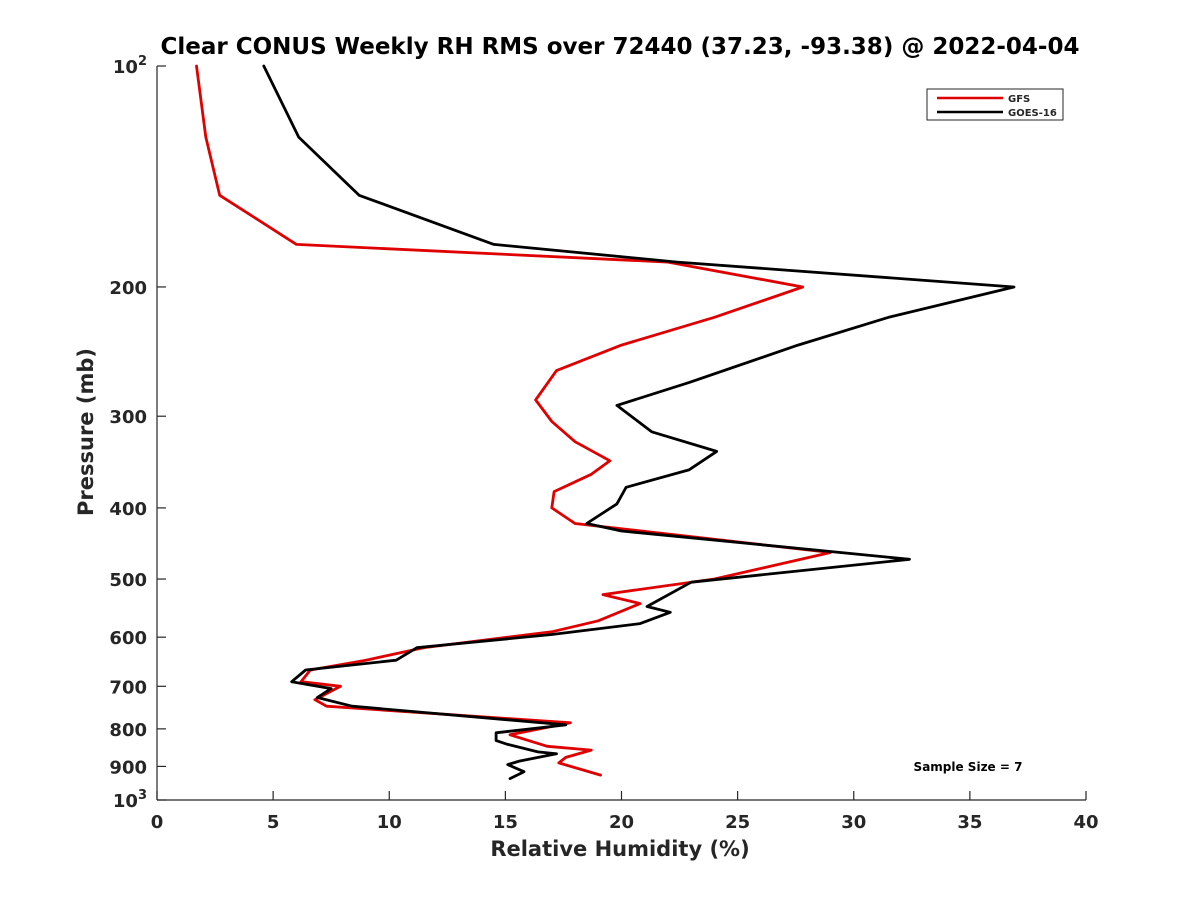  Describe the element at coordinates (737, 822) in the screenshot. I see `x-tick-label: 25` at that location.